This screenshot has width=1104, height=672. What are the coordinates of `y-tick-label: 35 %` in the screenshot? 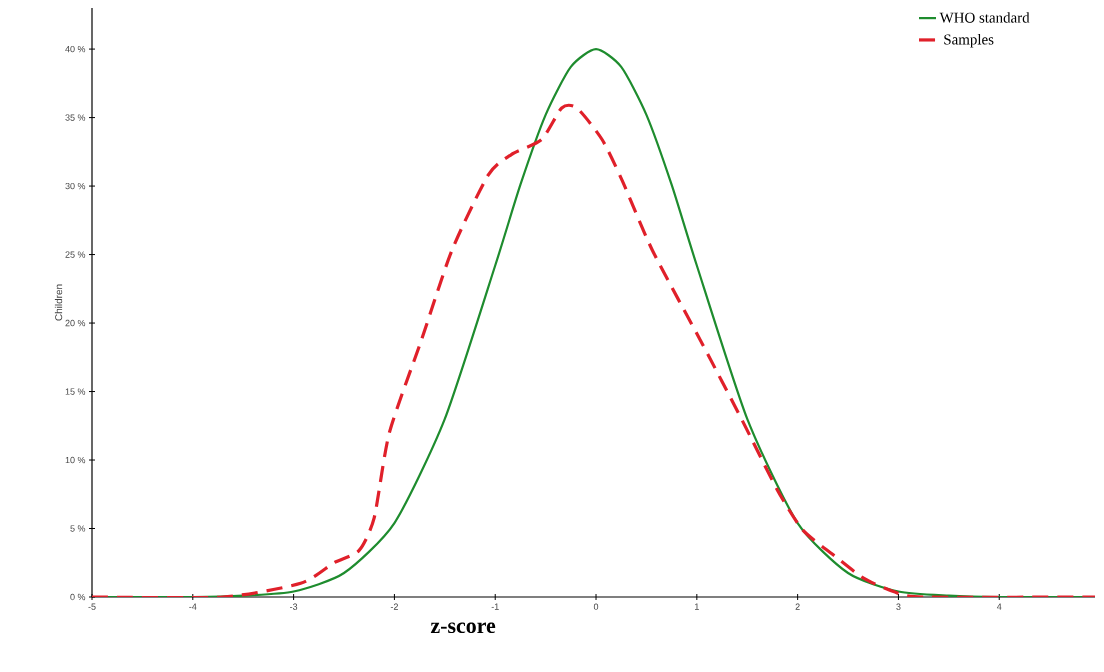 It's located at (75, 117).